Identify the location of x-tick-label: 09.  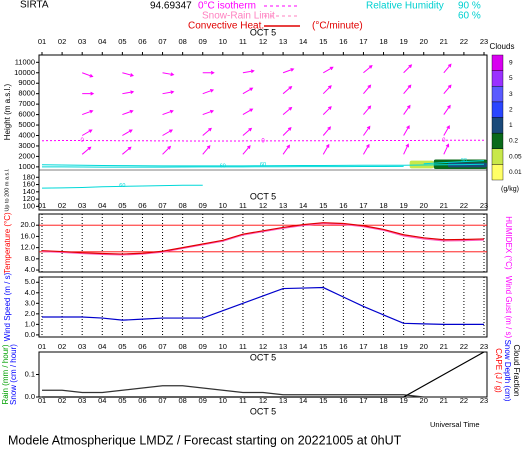
(203, 346).